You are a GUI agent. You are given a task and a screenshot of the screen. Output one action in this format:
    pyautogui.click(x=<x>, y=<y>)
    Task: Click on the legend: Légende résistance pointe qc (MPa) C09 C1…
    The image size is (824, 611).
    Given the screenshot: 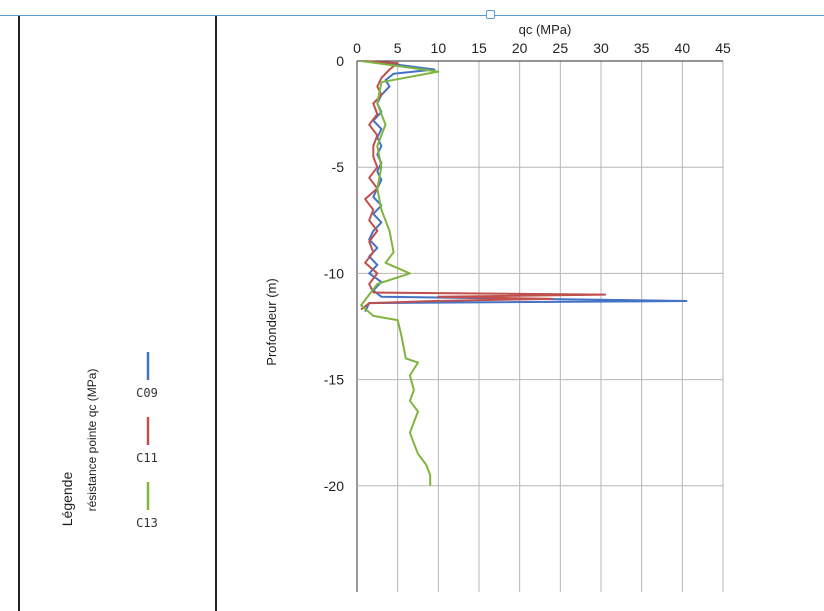 What is the action you would take?
    pyautogui.click(x=108, y=441)
    